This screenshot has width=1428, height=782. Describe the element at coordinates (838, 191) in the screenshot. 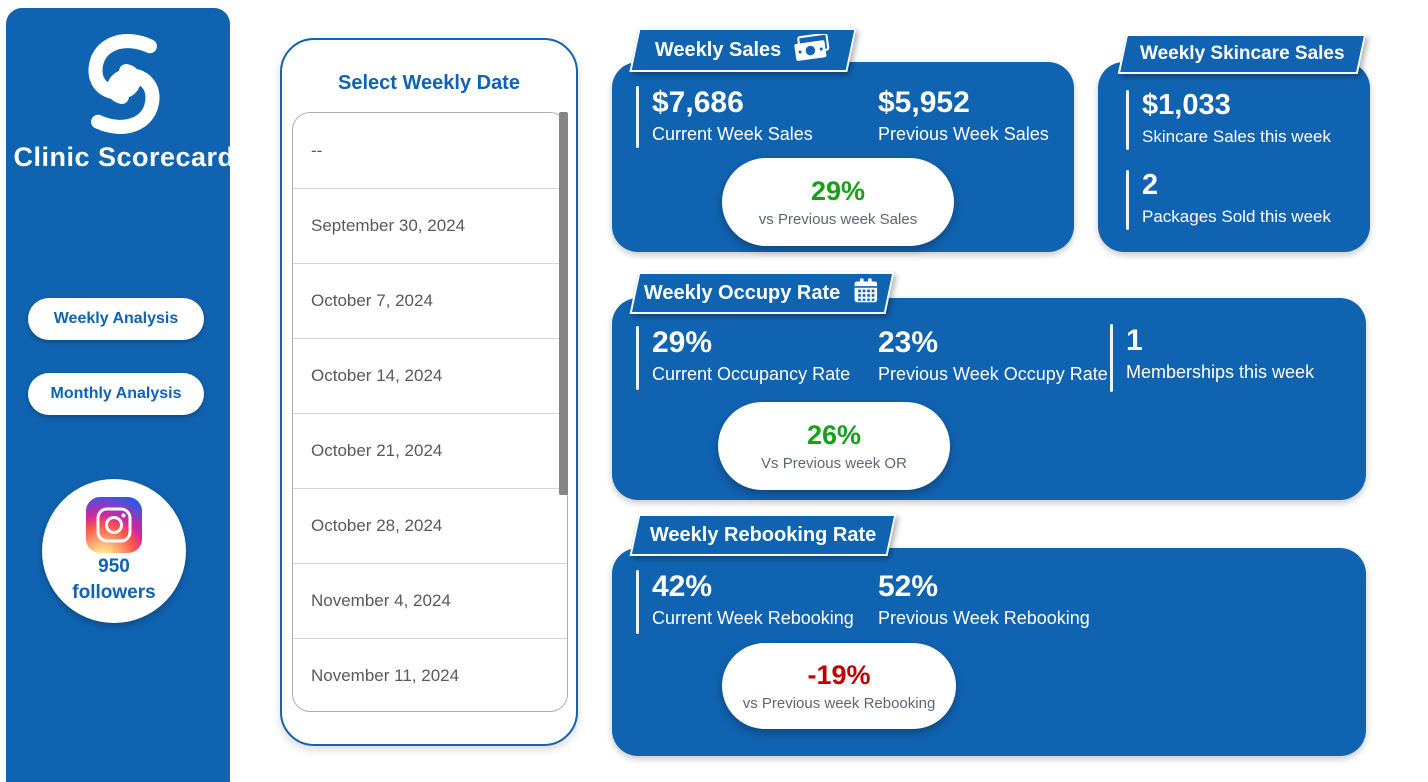

I see `sales-delta-value: 29%` at that location.